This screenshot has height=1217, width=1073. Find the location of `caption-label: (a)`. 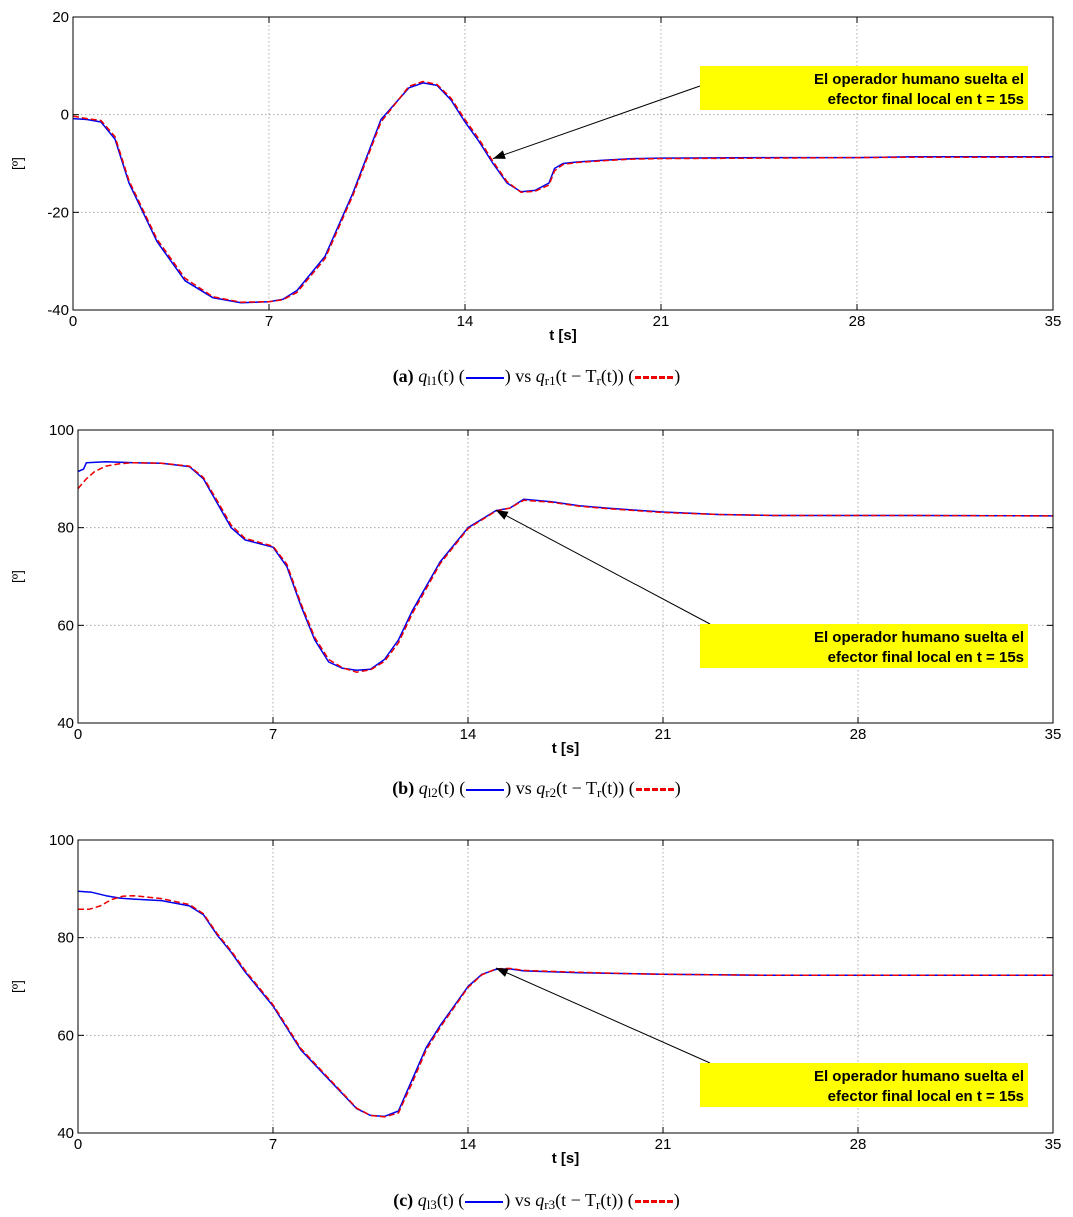

caption-label: (a) is located at coordinates (403, 376).